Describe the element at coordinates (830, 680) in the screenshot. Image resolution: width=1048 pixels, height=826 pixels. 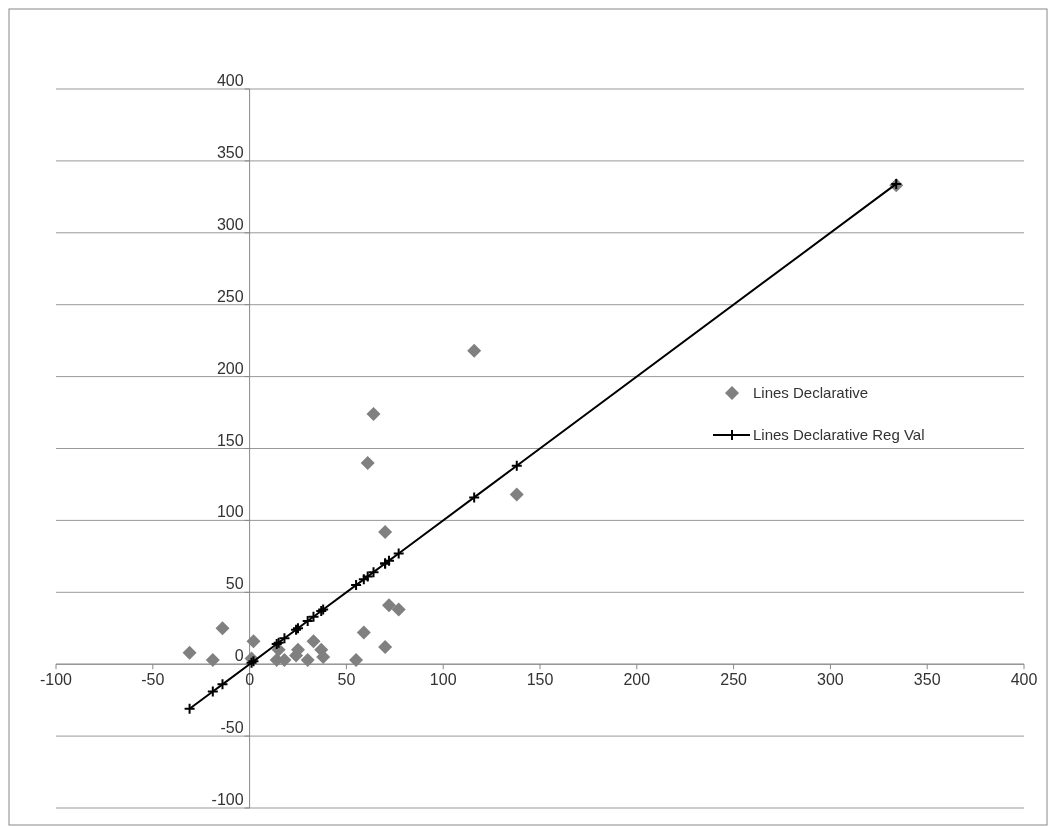
I see `x-tick-label: 300` at that location.